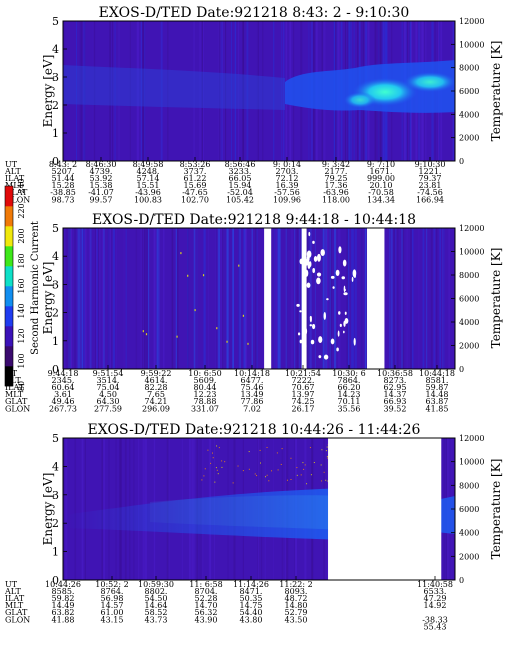 The width and height of the screenshot is (505, 649). What do you see at coordinates (381, 199) in the screenshot?
I see `panel-1-cell-glon: 134.34` at bounding box center [381, 199].